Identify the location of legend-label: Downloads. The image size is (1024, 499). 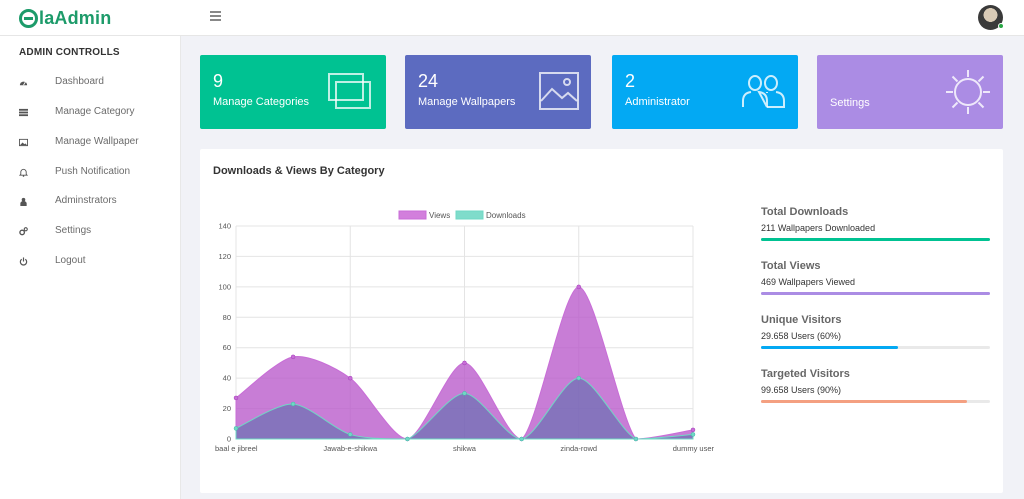
(506, 215).